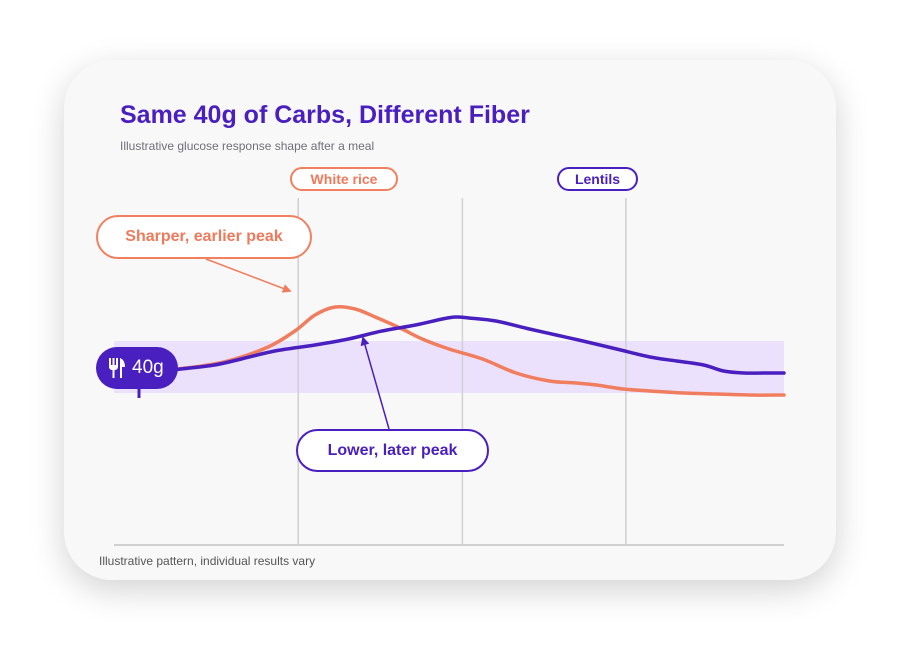 The width and height of the screenshot is (900, 648). What do you see at coordinates (148, 367) in the screenshot?
I see `meal-marker-label: 40g` at bounding box center [148, 367].